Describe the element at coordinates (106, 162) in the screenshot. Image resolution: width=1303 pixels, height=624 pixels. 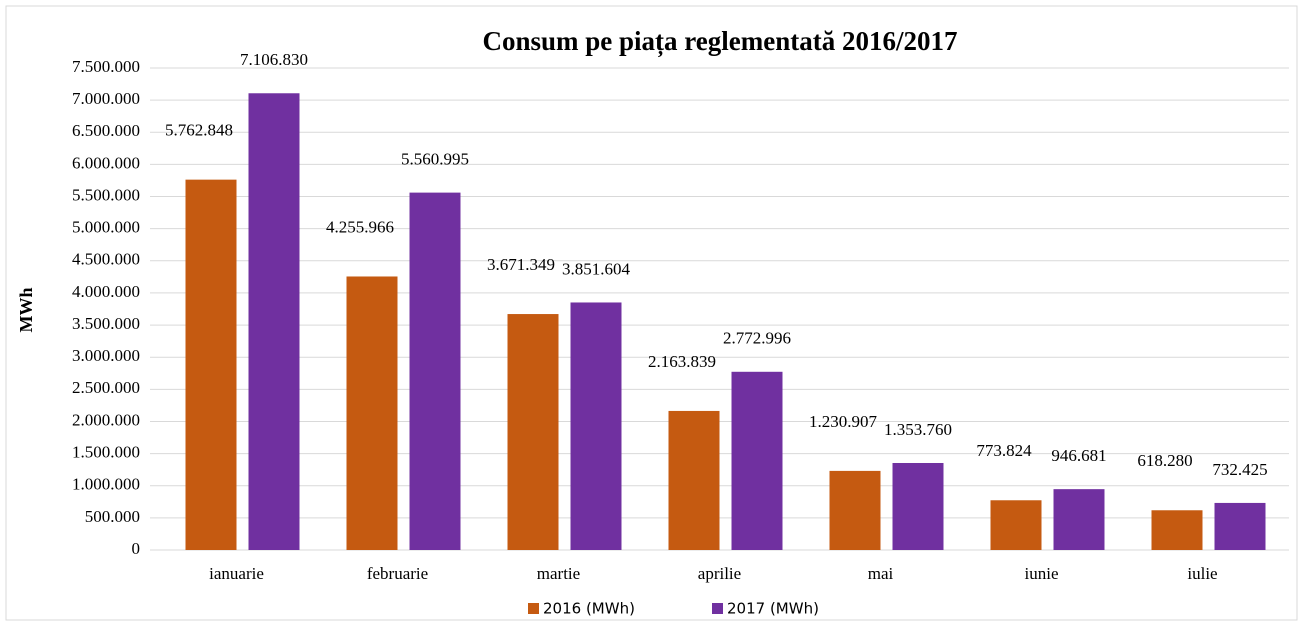
I see `y-tick-label: 6.000.000` at that location.